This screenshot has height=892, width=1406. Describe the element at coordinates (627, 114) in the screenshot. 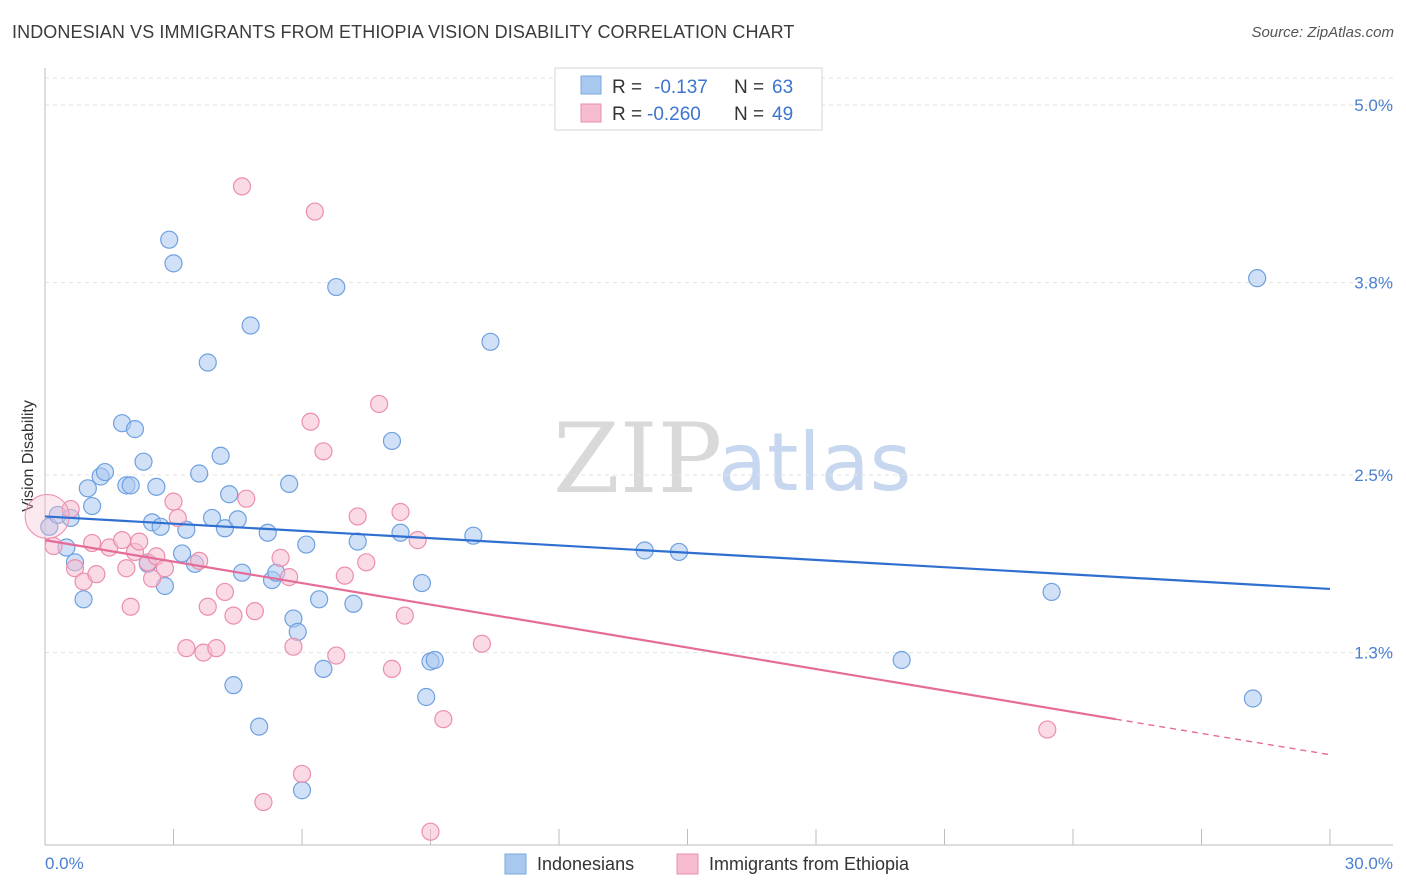

I see `legend-r-label-2: R =` at that location.